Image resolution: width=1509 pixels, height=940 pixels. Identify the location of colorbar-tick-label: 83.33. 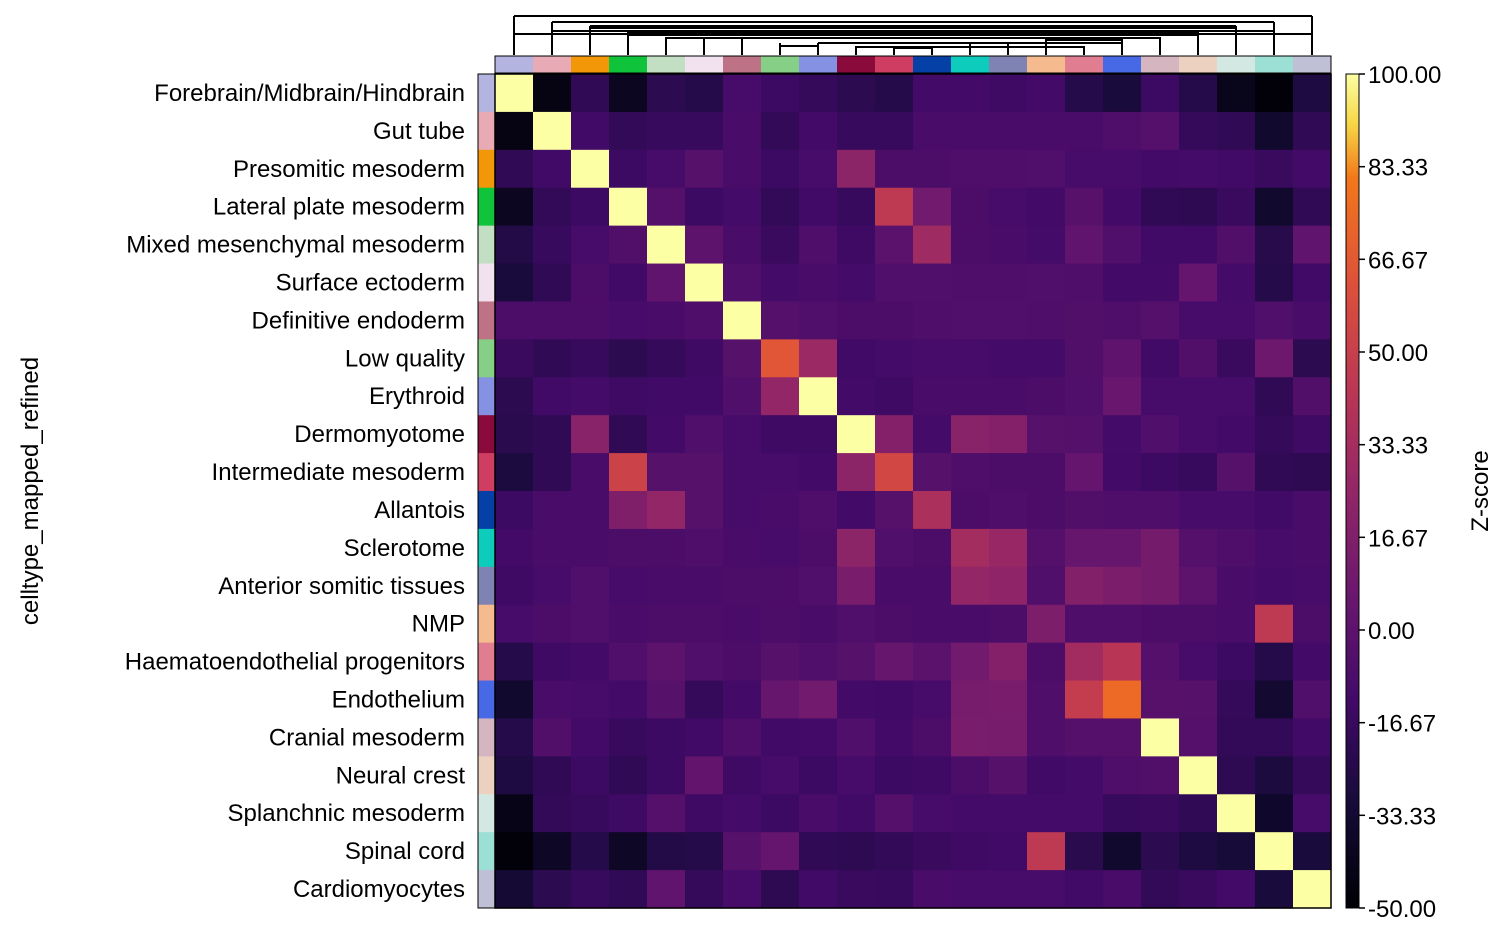
(1398, 168).